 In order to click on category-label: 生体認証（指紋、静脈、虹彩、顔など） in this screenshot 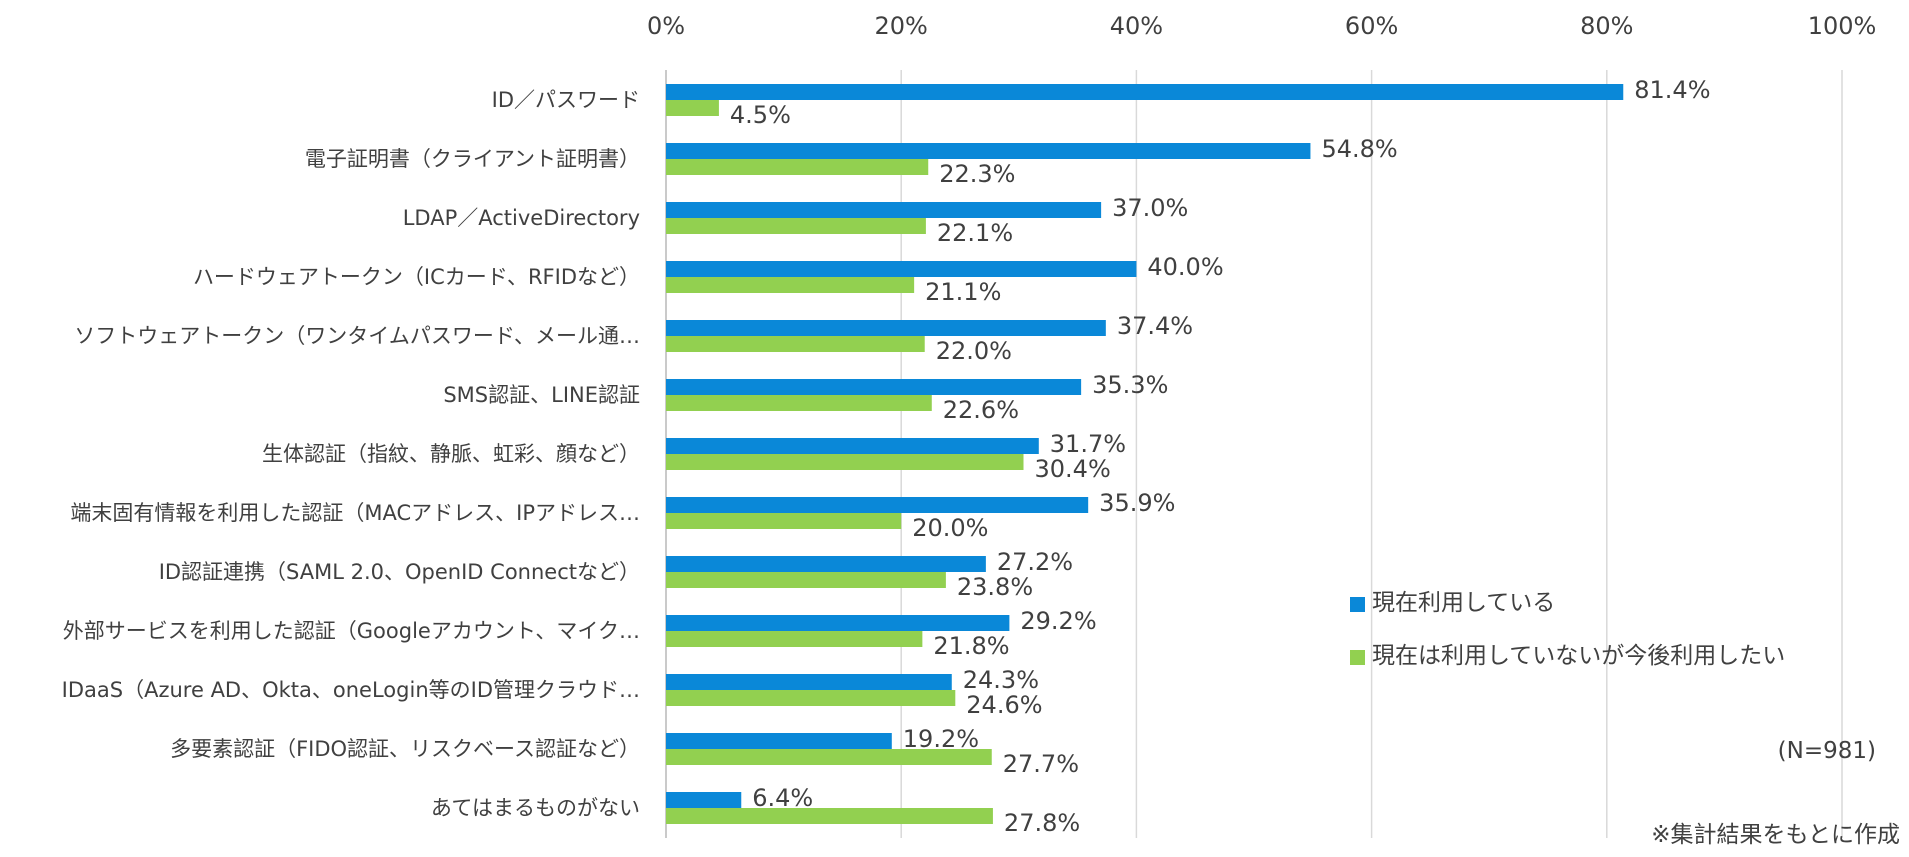, I will do `click(451, 454)`.